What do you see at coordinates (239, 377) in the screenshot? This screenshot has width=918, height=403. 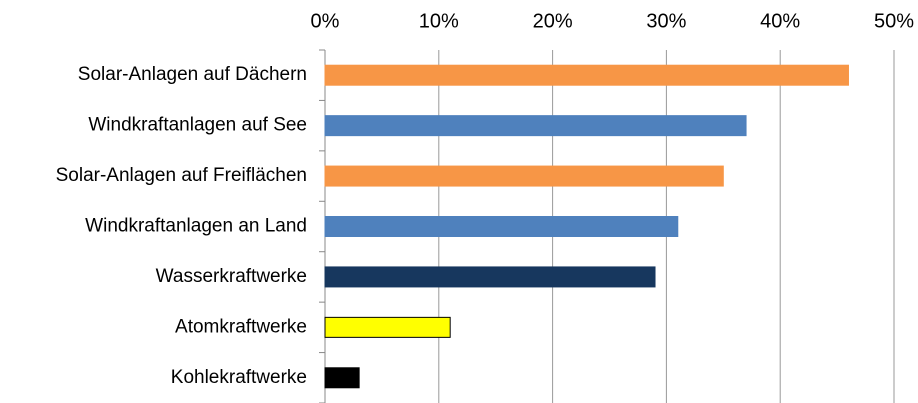 I see `y-tick-label: Kohlekraftwerke` at bounding box center [239, 377].